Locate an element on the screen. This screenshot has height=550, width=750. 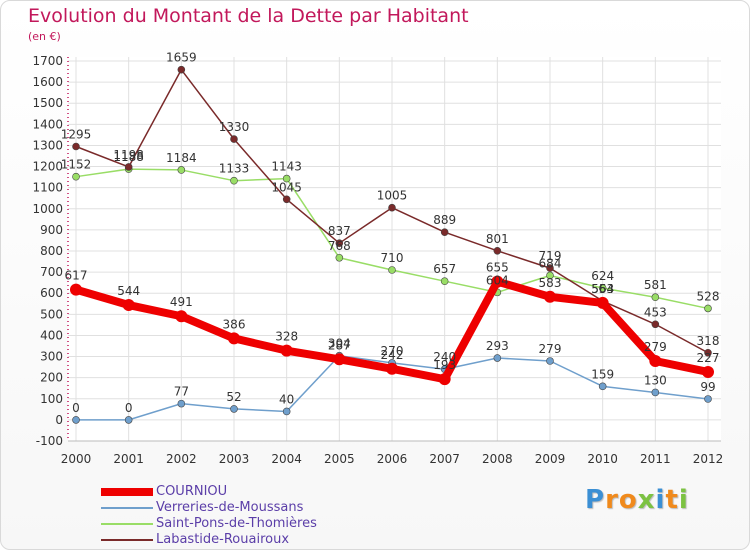
data-label: 889 is located at coordinates (444, 220).